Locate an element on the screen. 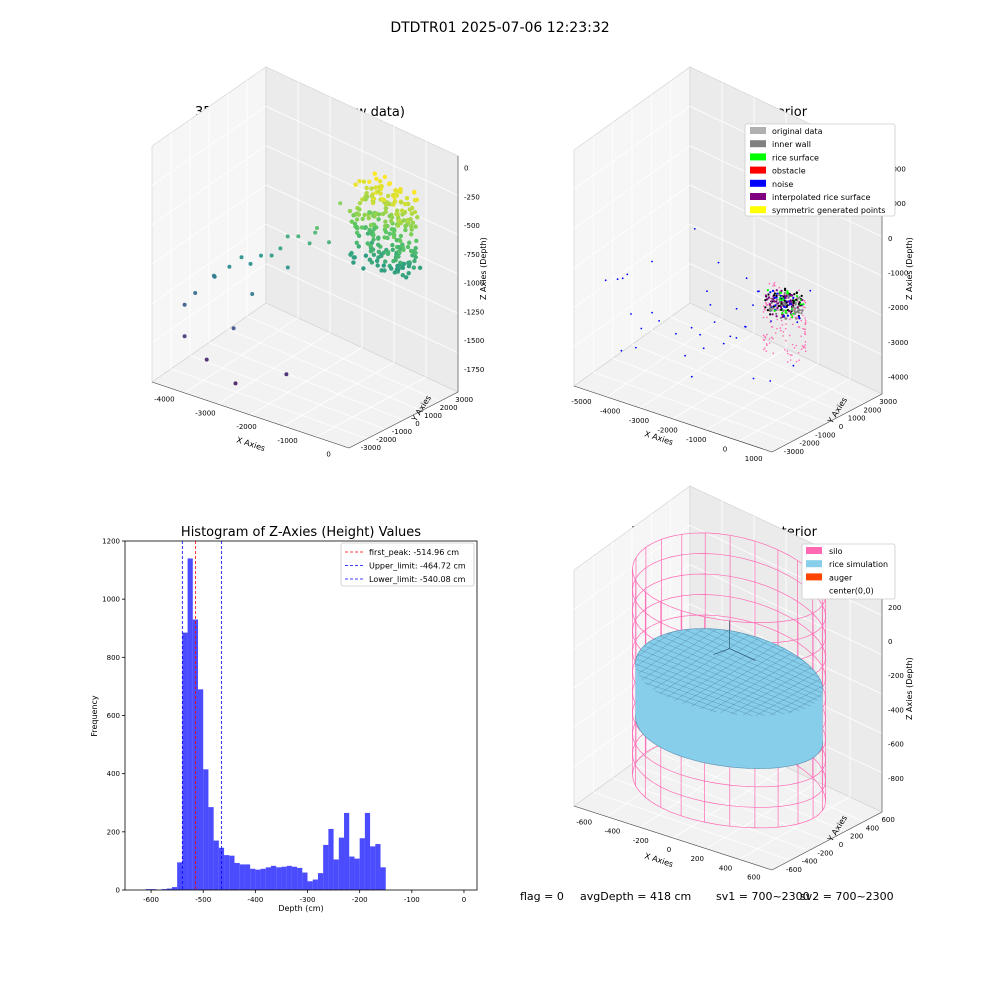 The height and width of the screenshot is (1000, 1000). y-tick-label: -200 is located at coordinates (825, 853).